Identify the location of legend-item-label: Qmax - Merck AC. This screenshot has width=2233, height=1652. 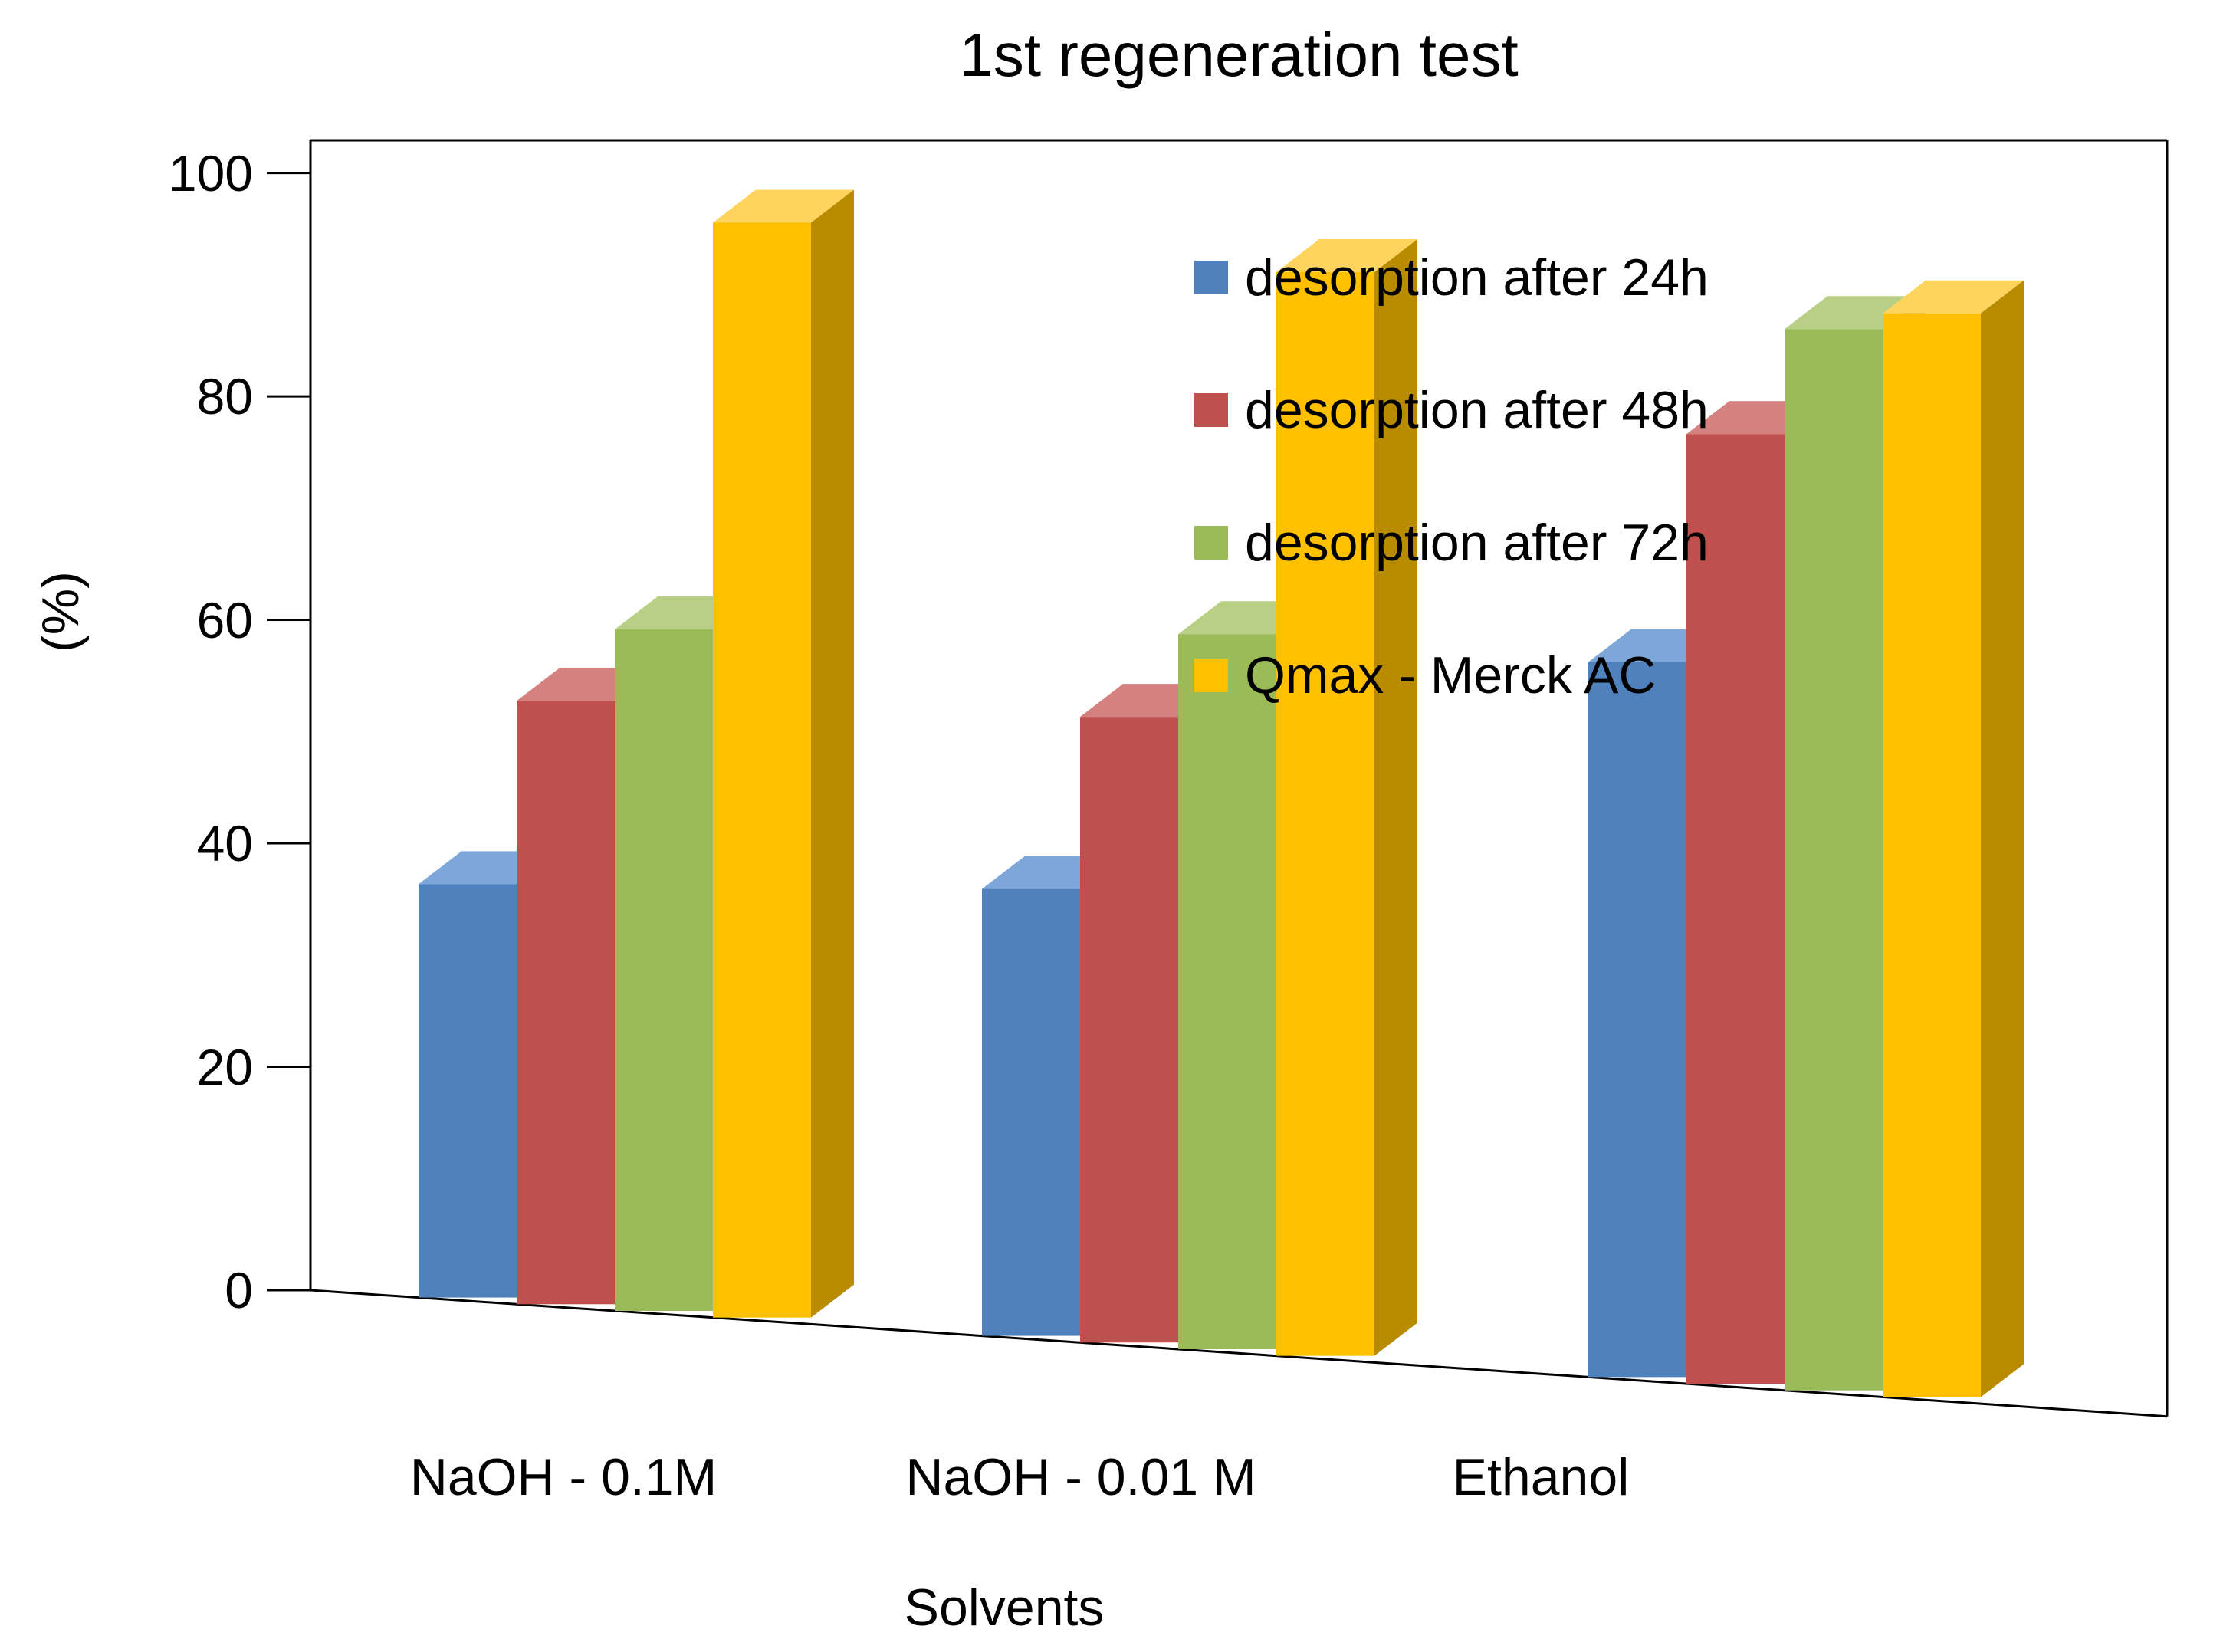
(1451, 675).